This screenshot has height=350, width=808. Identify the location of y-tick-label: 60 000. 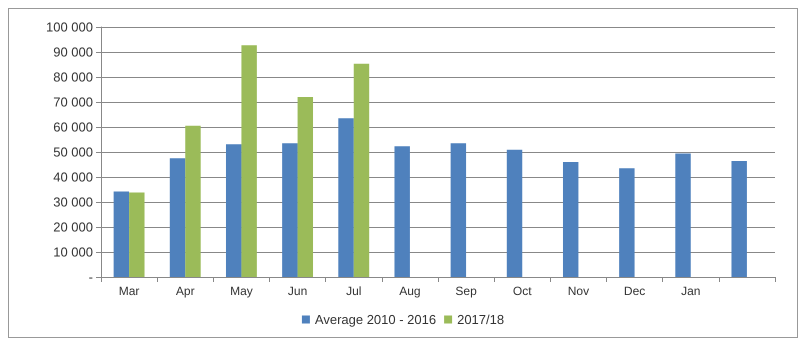
(73, 127).